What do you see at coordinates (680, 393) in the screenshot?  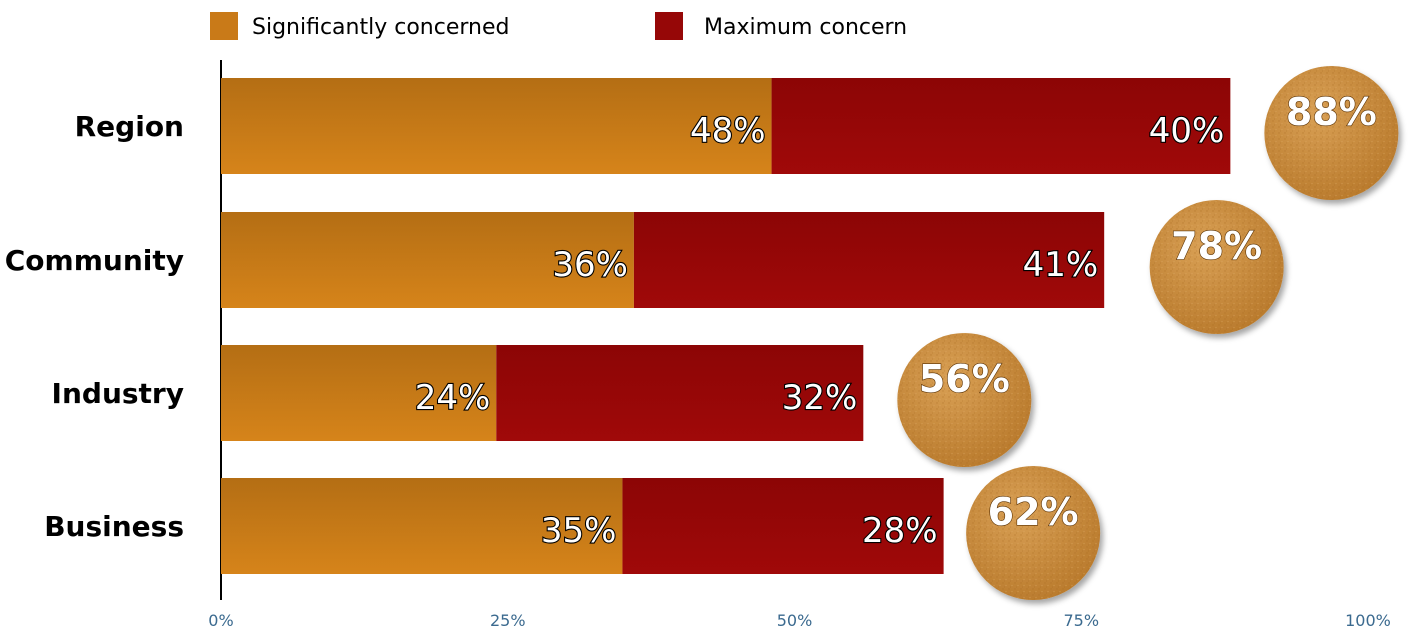 I see `bar-industry-maximum-concern` at bounding box center [680, 393].